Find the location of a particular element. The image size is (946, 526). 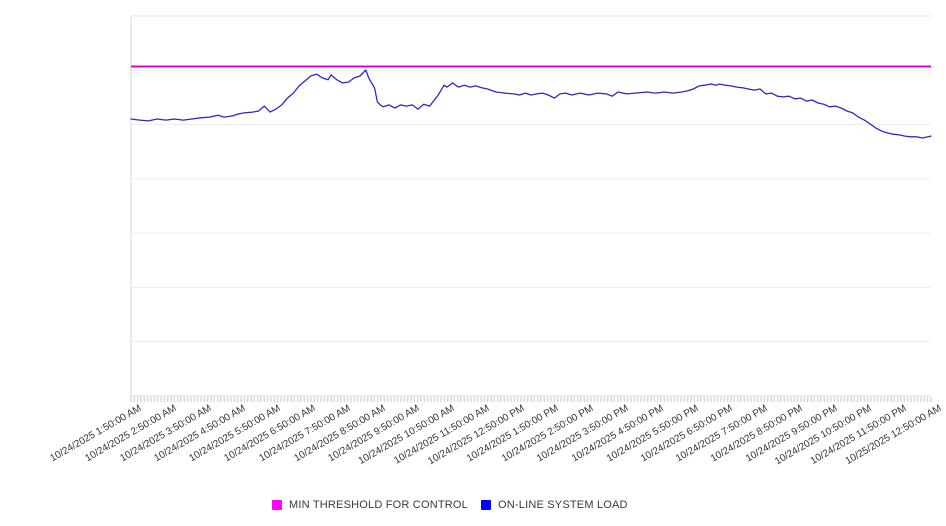

online-system-load-line is located at coordinates (531, 104).